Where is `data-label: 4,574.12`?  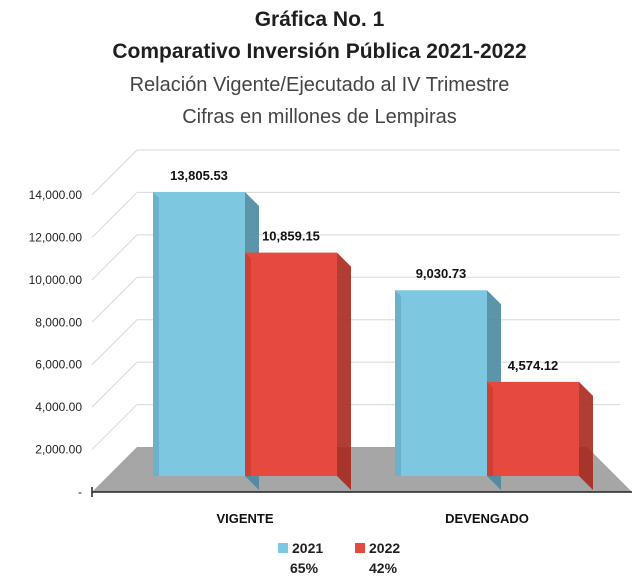 data-label: 4,574.12 is located at coordinates (533, 365).